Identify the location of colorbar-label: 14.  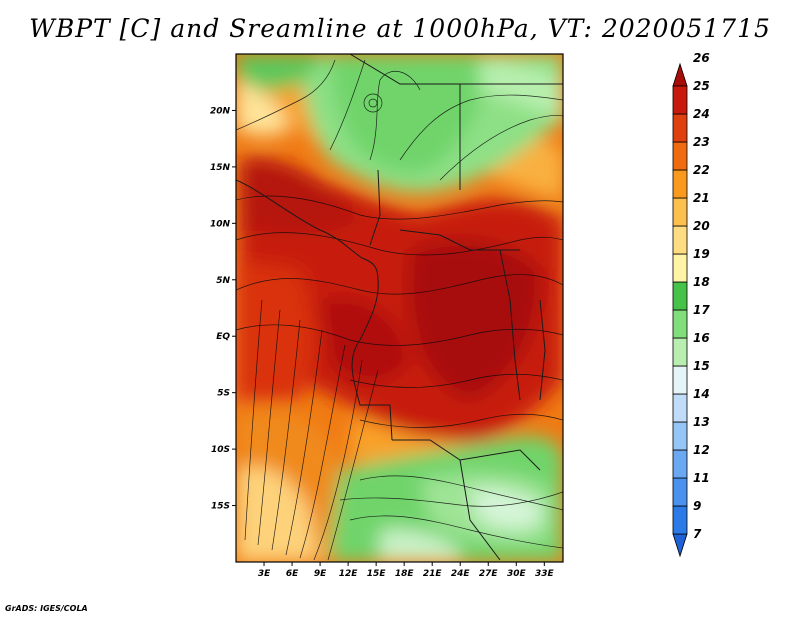
(701, 394).